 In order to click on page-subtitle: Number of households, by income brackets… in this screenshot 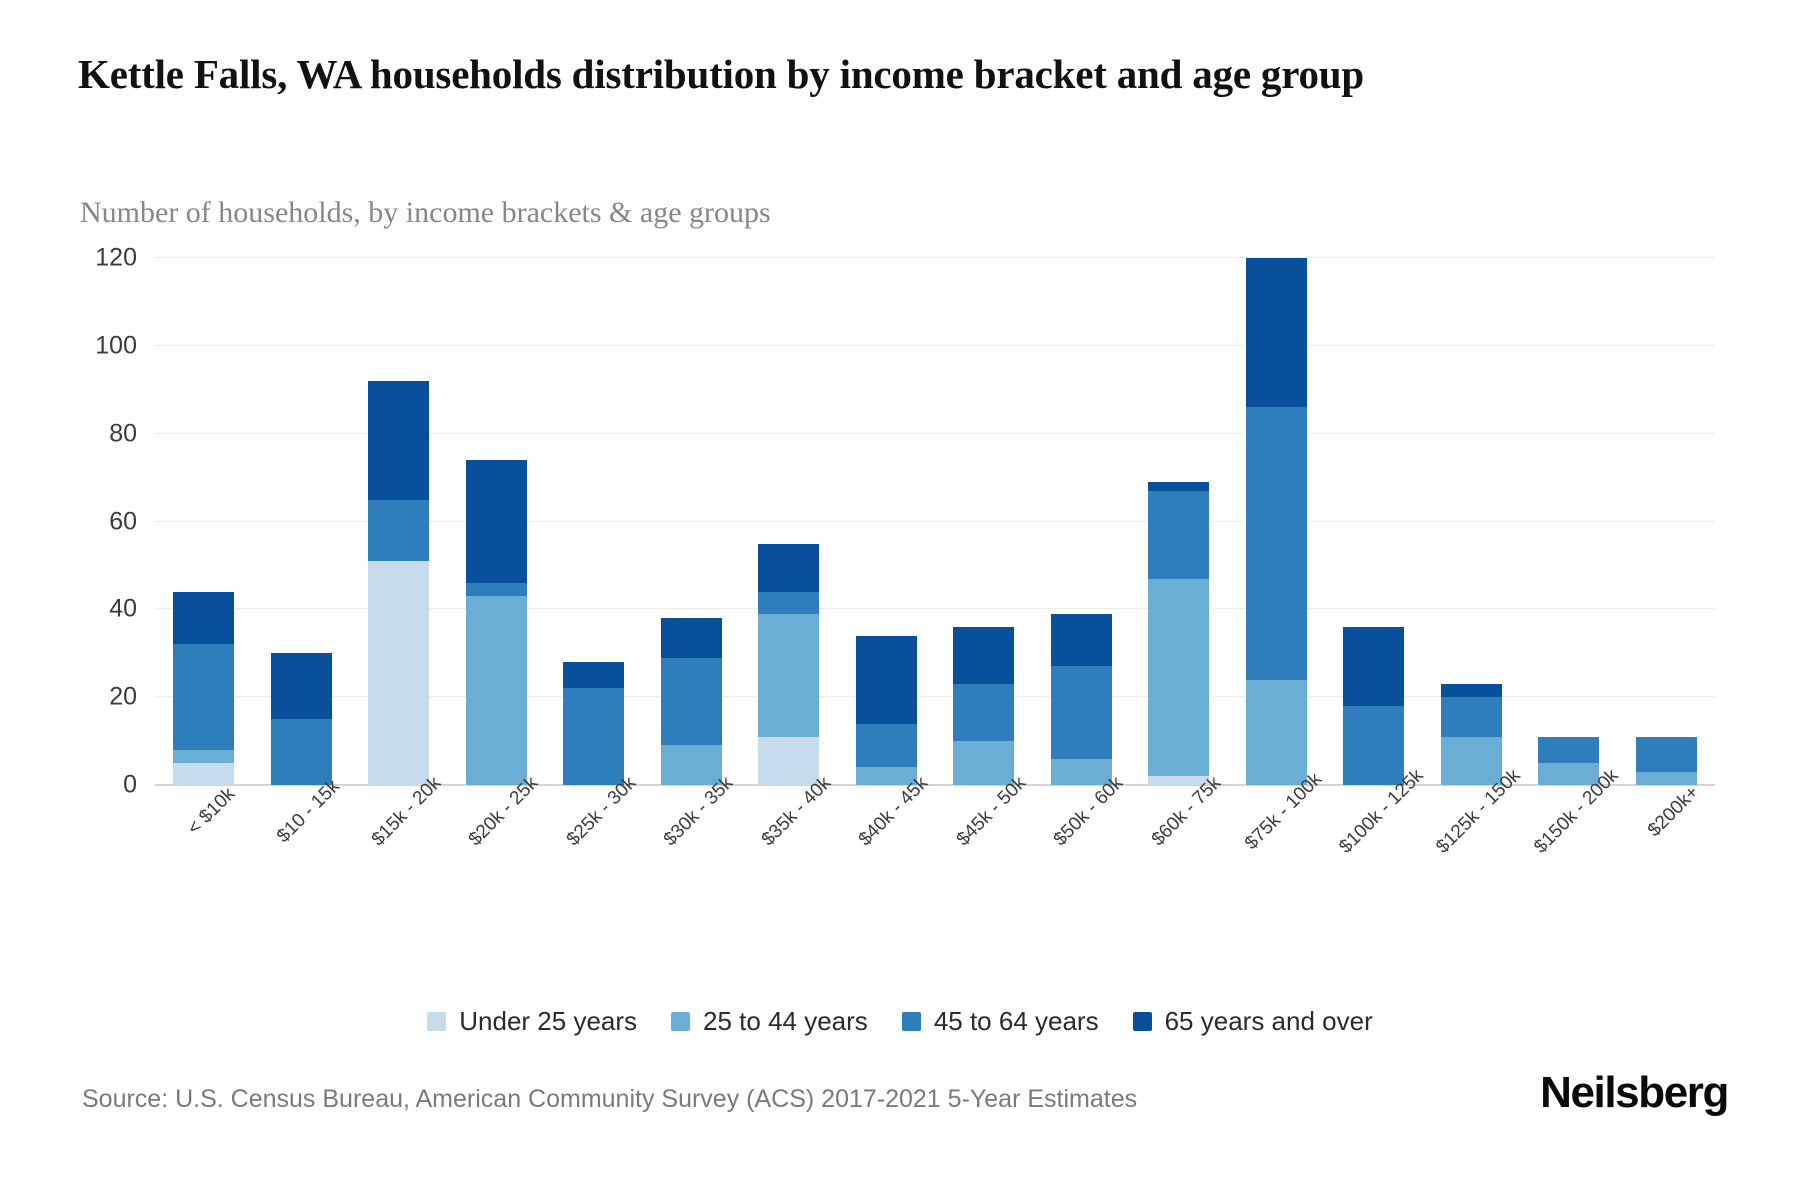, I will do `click(425, 212)`.